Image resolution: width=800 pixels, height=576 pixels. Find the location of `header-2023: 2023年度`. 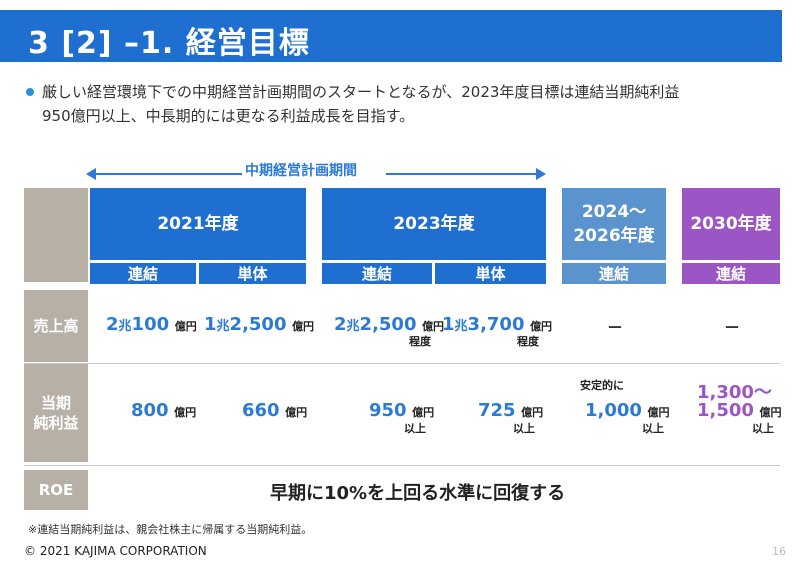

header-2023: 2023年度 is located at coordinates (434, 224).